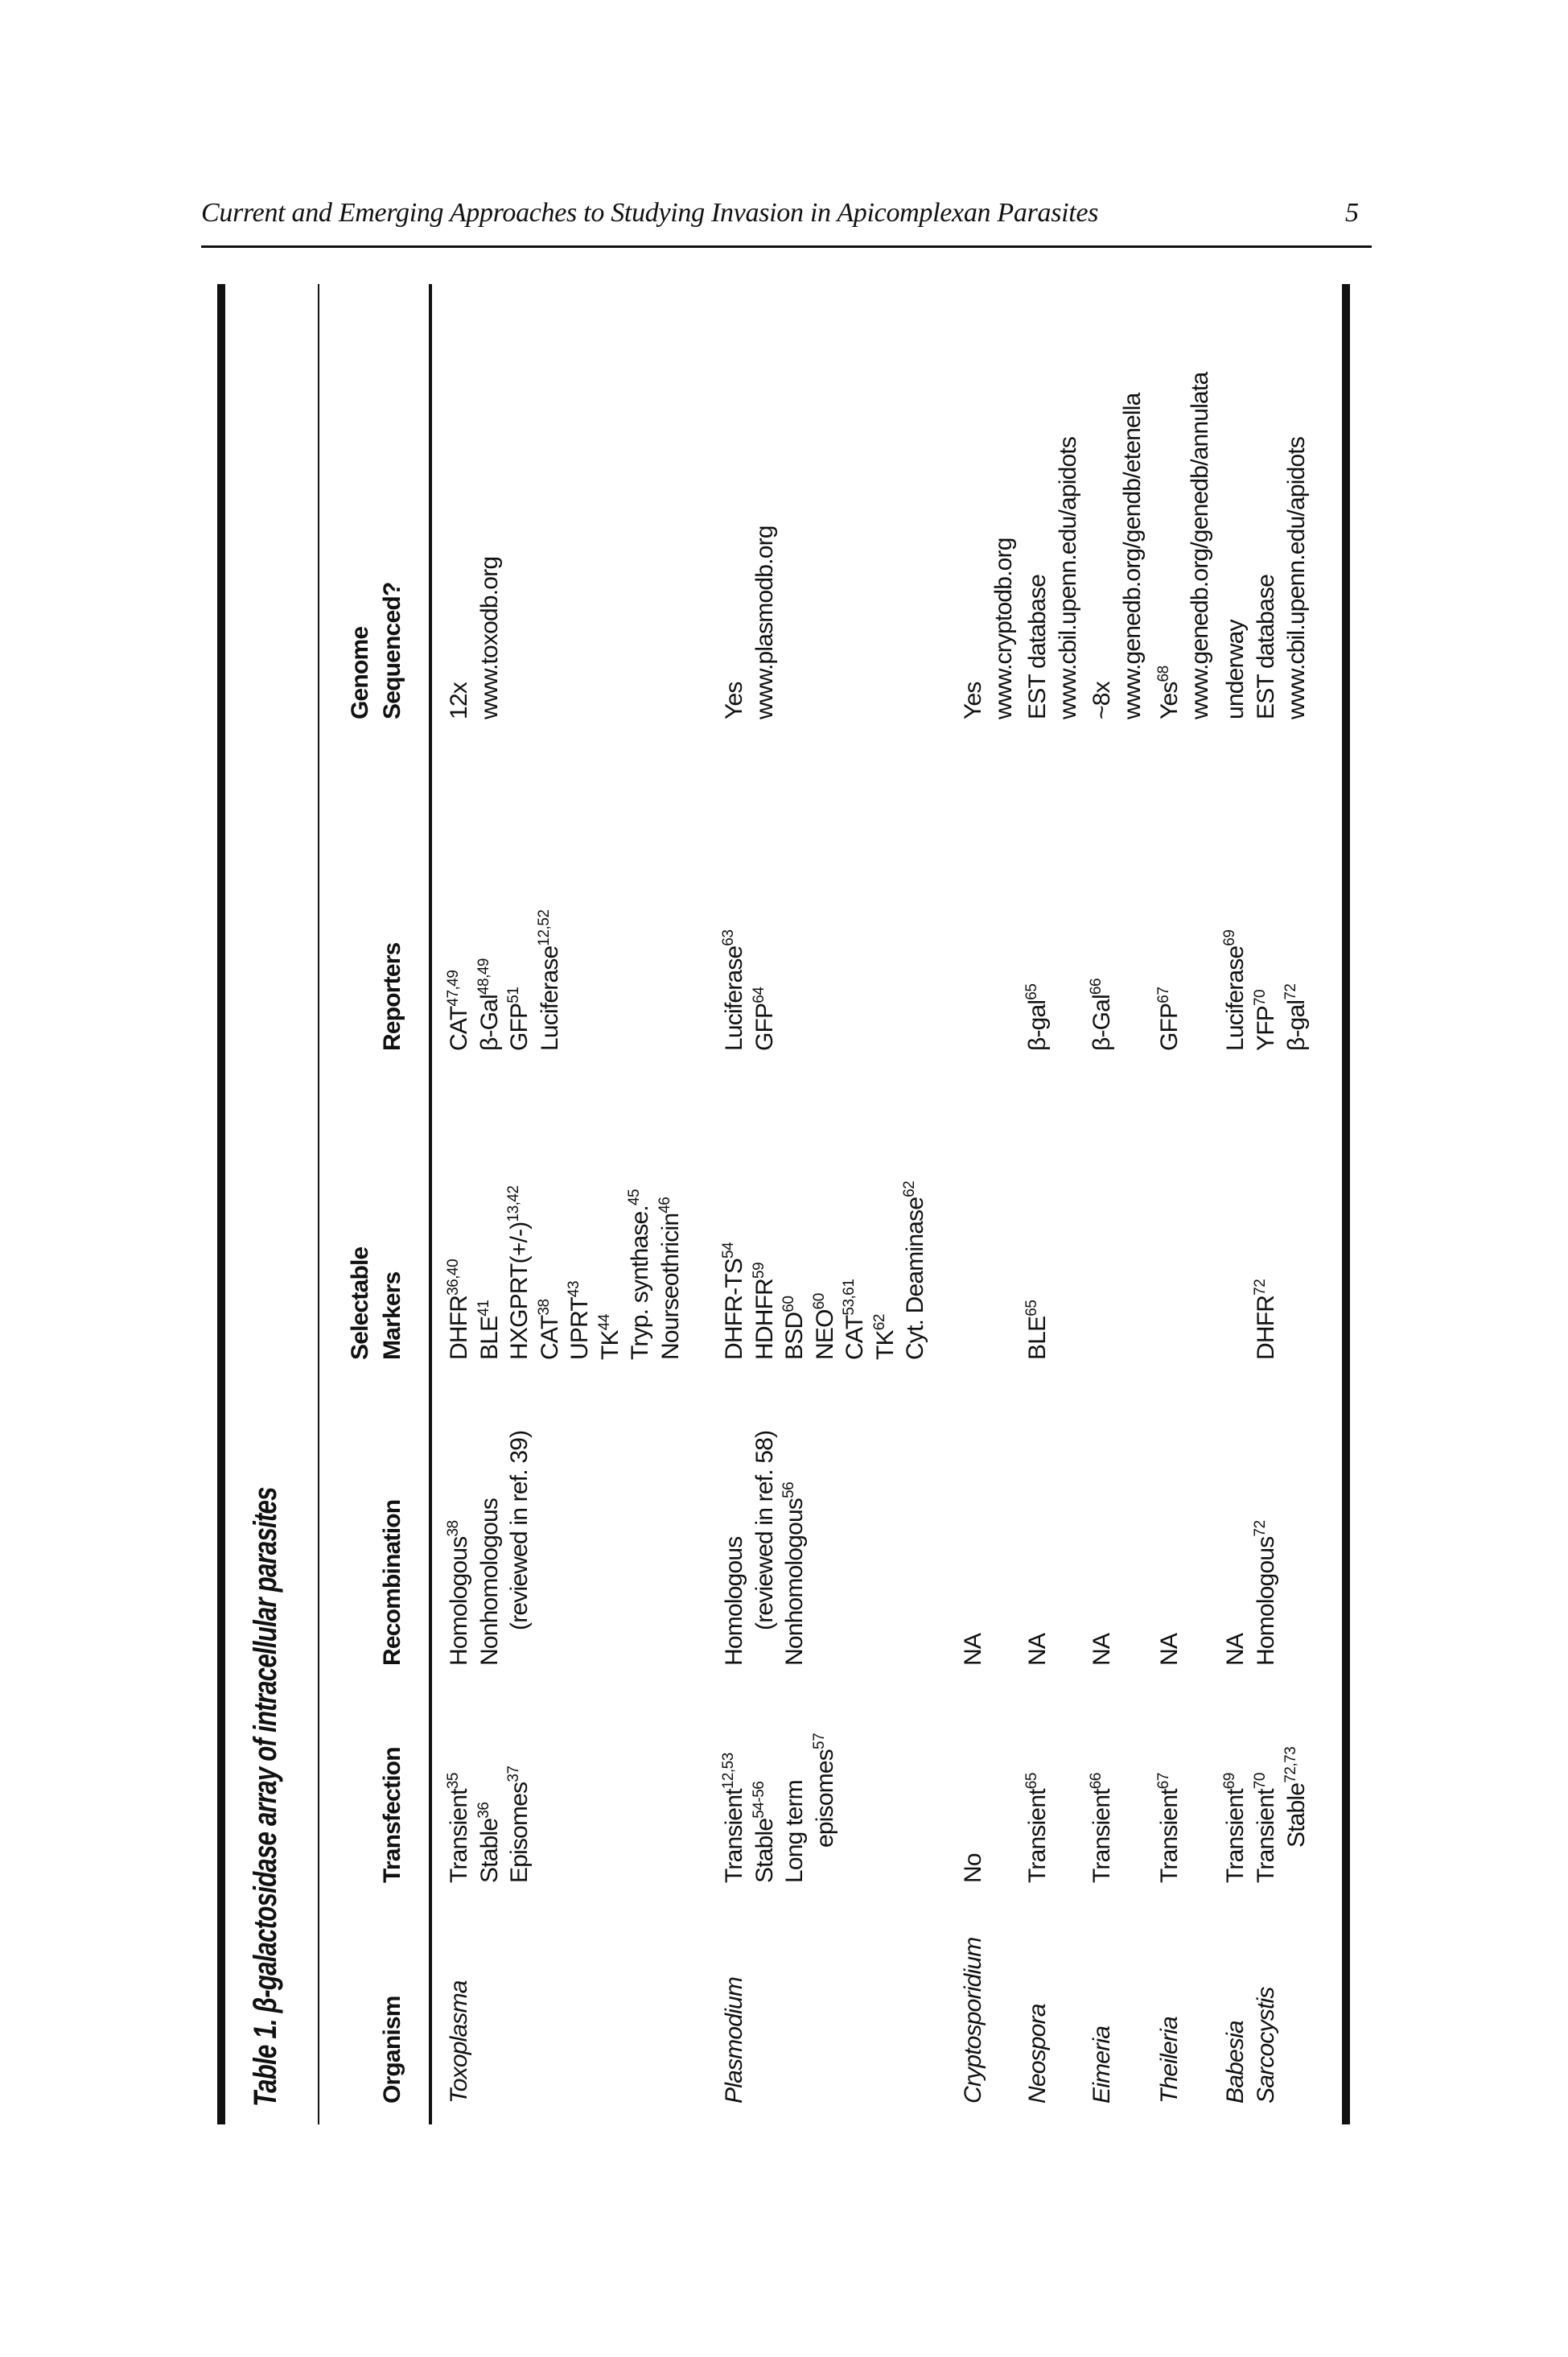 This screenshot has width=1568, height=2357. I want to click on cell-line: β-gal72, so click(1297, 1017).